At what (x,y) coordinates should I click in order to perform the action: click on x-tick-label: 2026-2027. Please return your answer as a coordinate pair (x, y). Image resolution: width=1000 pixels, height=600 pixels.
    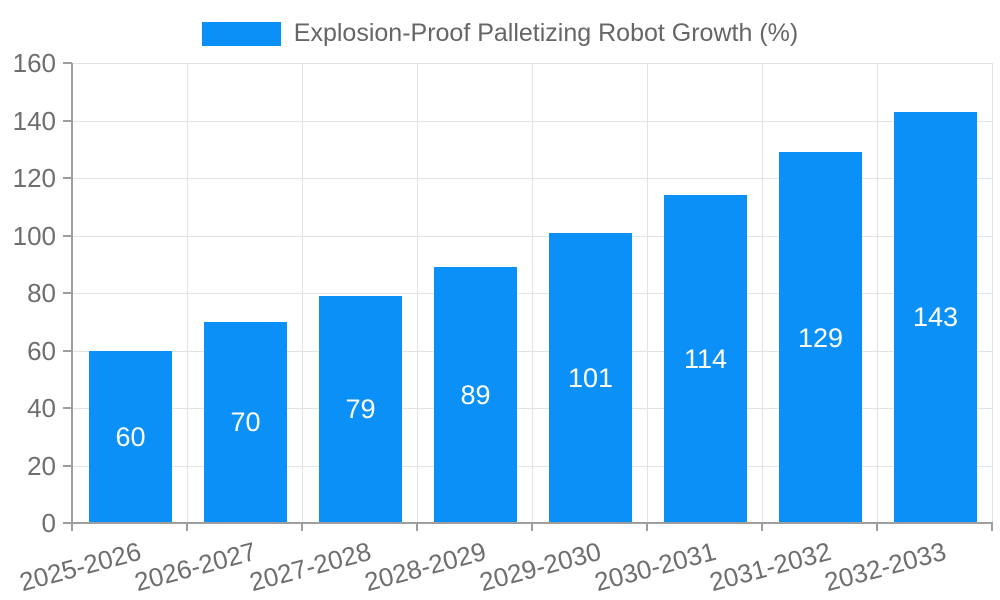
    Looking at the image, I should click on (195, 567).